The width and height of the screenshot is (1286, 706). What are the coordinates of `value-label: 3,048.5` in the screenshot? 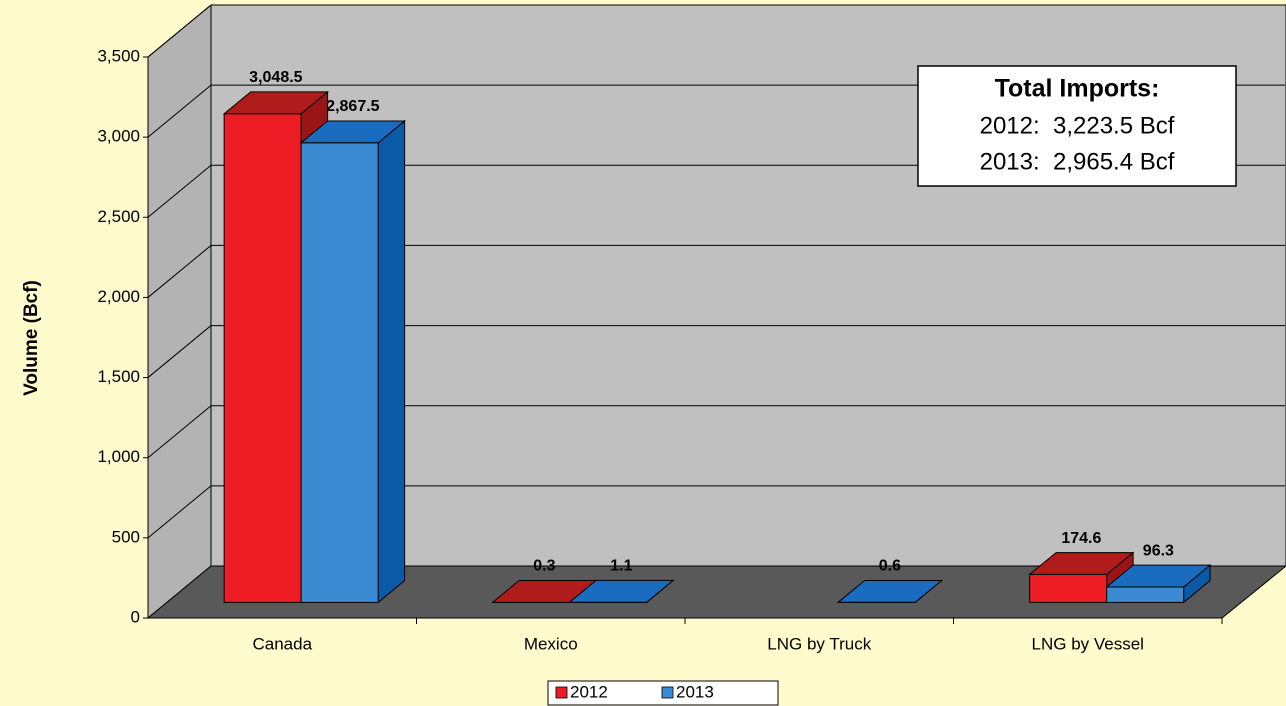 It's located at (275, 77).